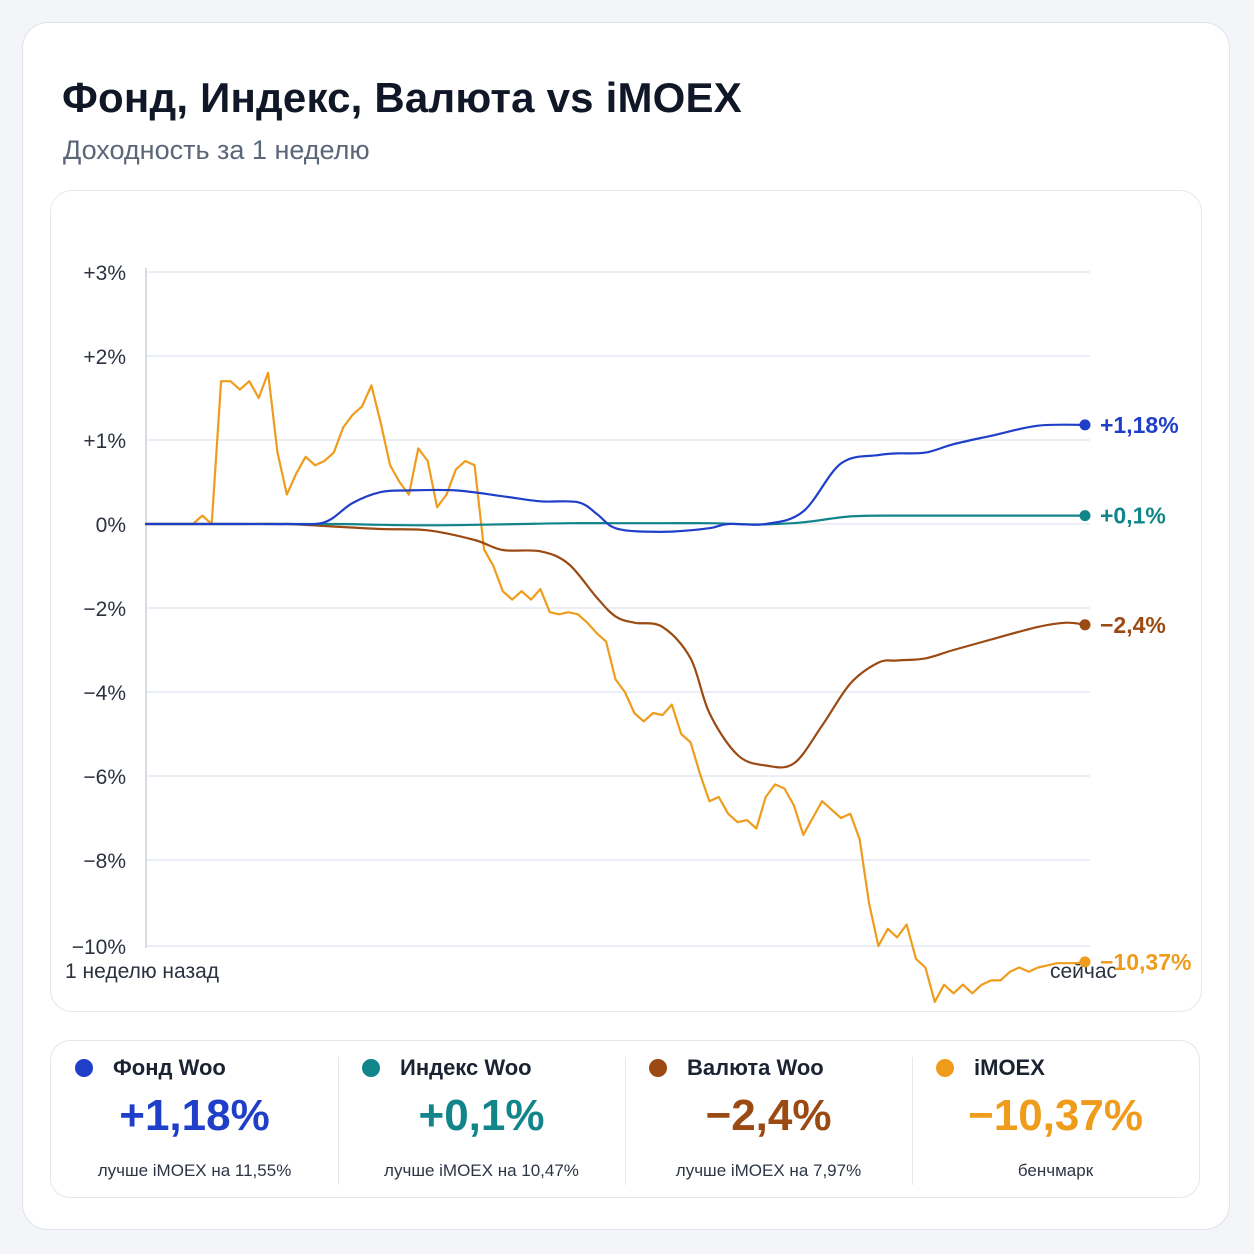 This screenshot has width=1254, height=1254. Describe the element at coordinates (1083, 971) in the screenshot. I see `x-end-label: сейчас` at that location.